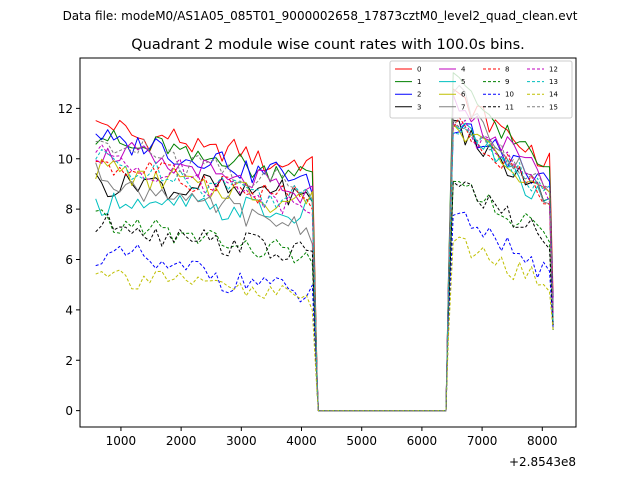 This screenshot has width=640, height=480. I want to click on legend-box, so click(481, 89).